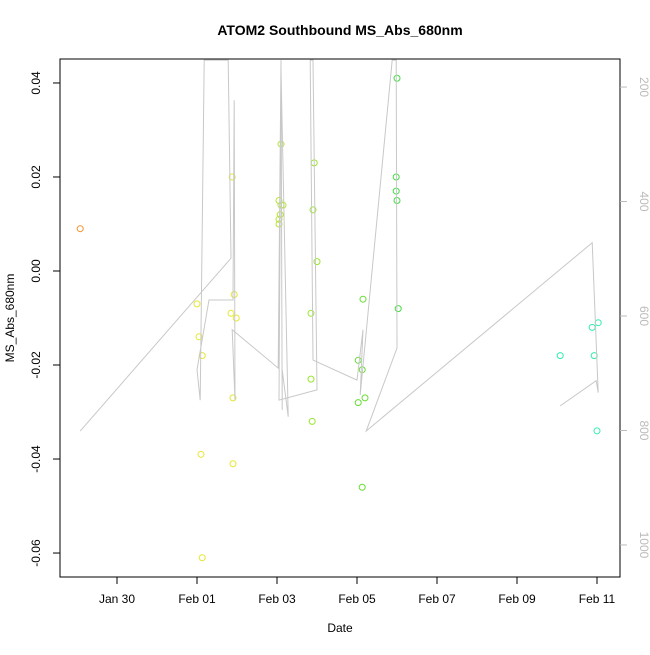 The width and height of the screenshot is (650, 655). Describe the element at coordinates (277, 599) in the screenshot. I see `x-tick-label: Feb 03` at that location.